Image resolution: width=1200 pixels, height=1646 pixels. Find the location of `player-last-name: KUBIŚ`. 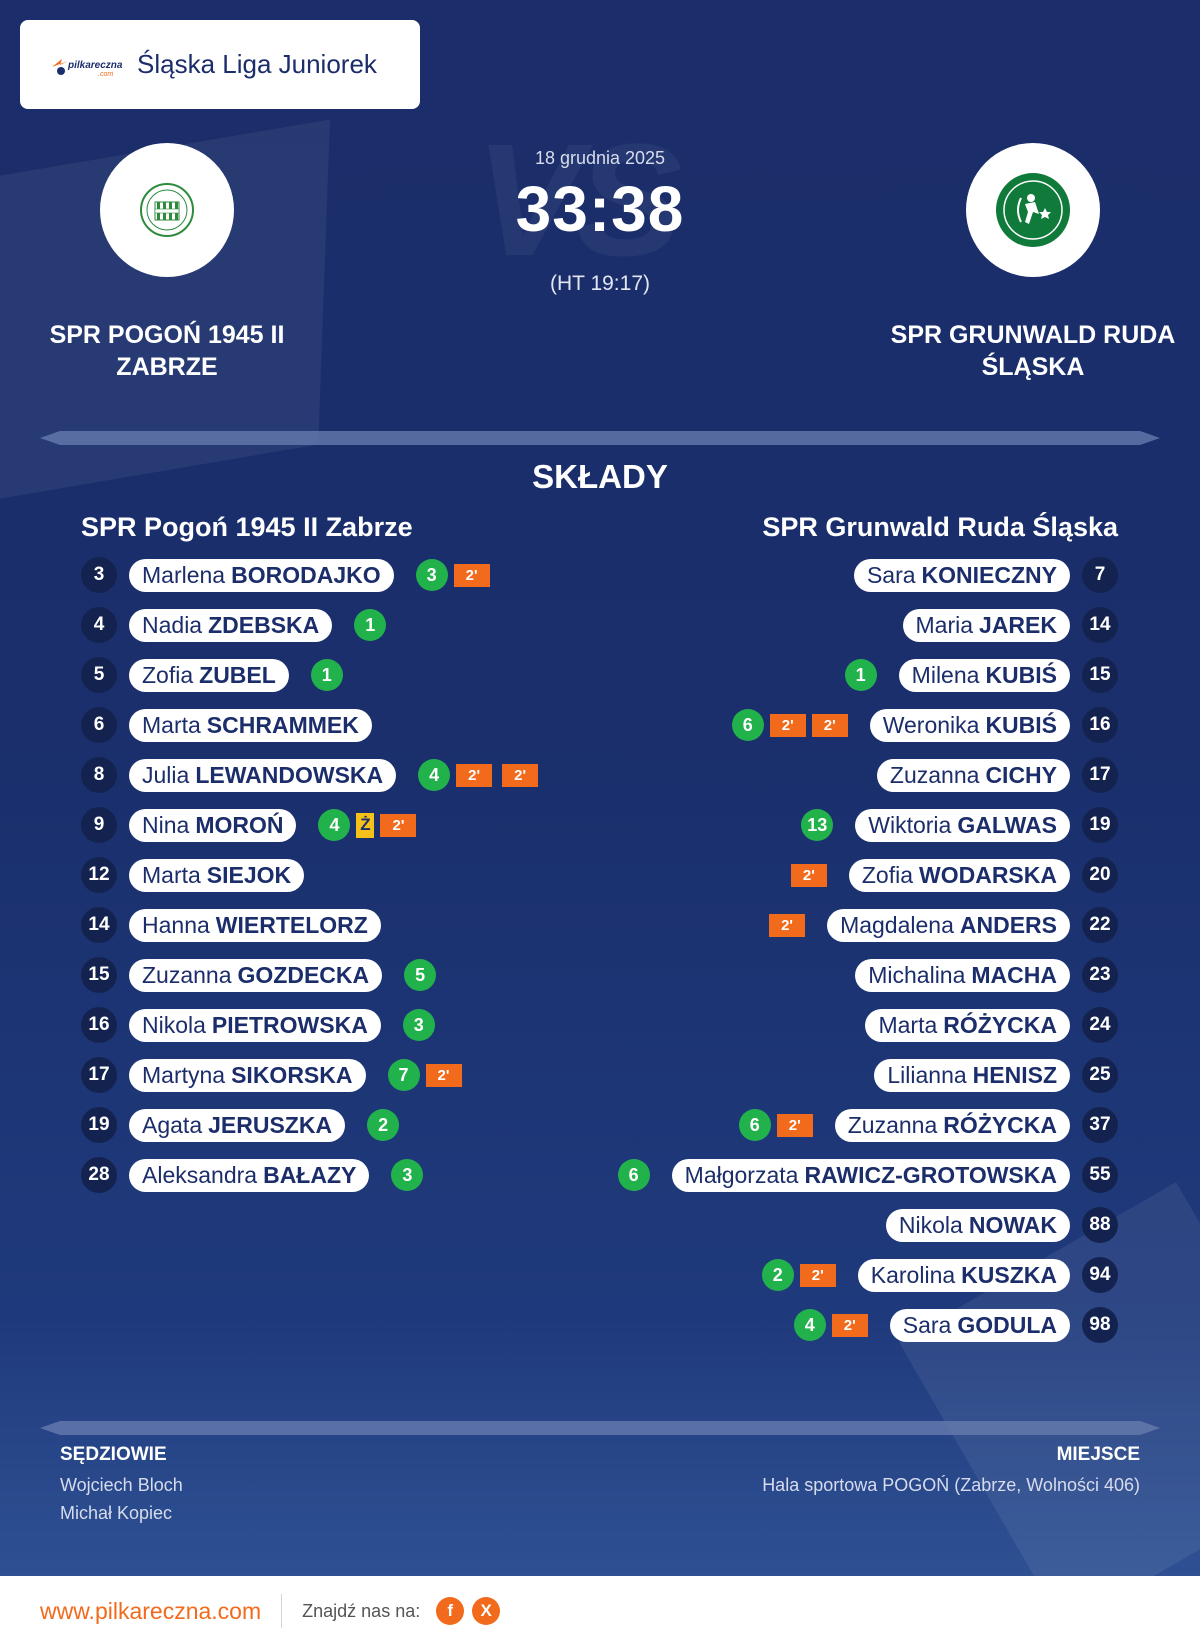

player-last-name: KUBIŚ is located at coordinates (1021, 674).